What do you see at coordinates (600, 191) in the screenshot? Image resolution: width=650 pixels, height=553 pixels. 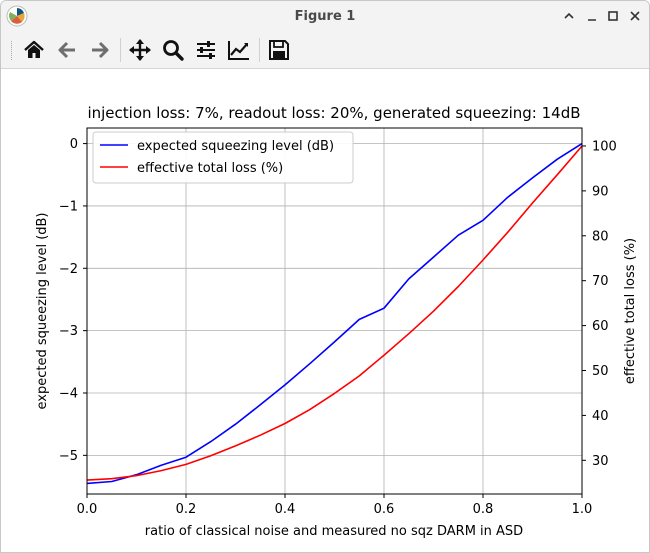 I see `y2-tick-label: 90` at bounding box center [600, 191].